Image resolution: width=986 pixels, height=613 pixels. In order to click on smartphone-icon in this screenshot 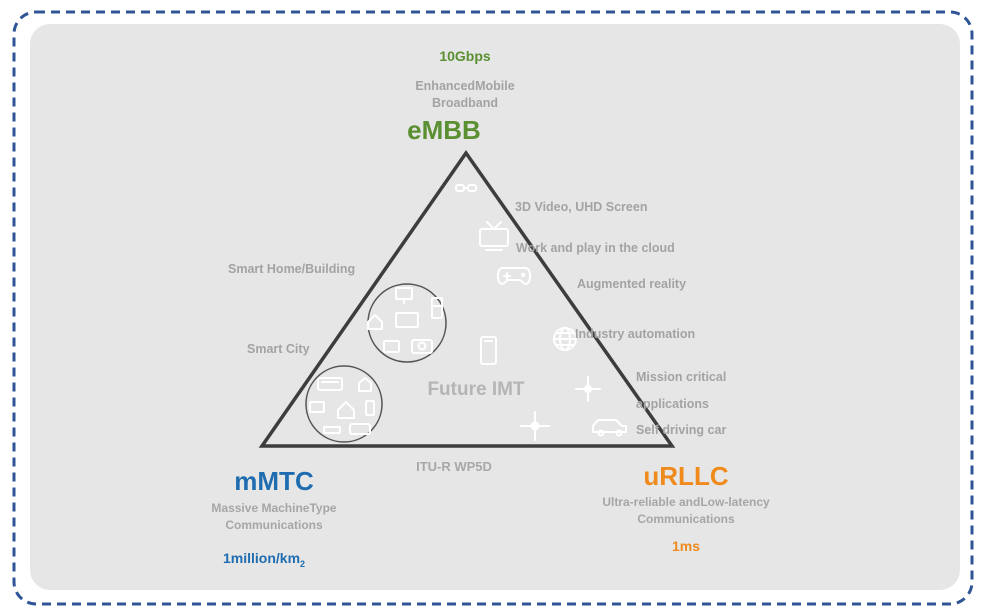, I will do `click(488, 350)`.